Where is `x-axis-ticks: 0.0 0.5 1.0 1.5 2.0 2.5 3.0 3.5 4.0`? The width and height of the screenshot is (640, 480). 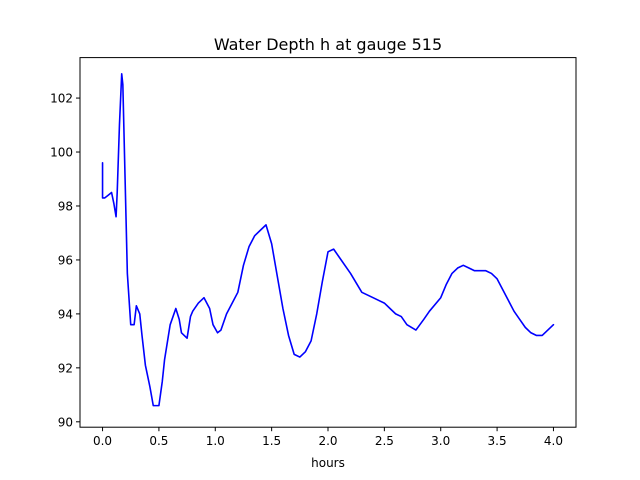 x-axis-ticks: 0.0 0.5 1.0 1.5 2.0 2.5 3.0 3.5 4.0 is located at coordinates (328, 437).